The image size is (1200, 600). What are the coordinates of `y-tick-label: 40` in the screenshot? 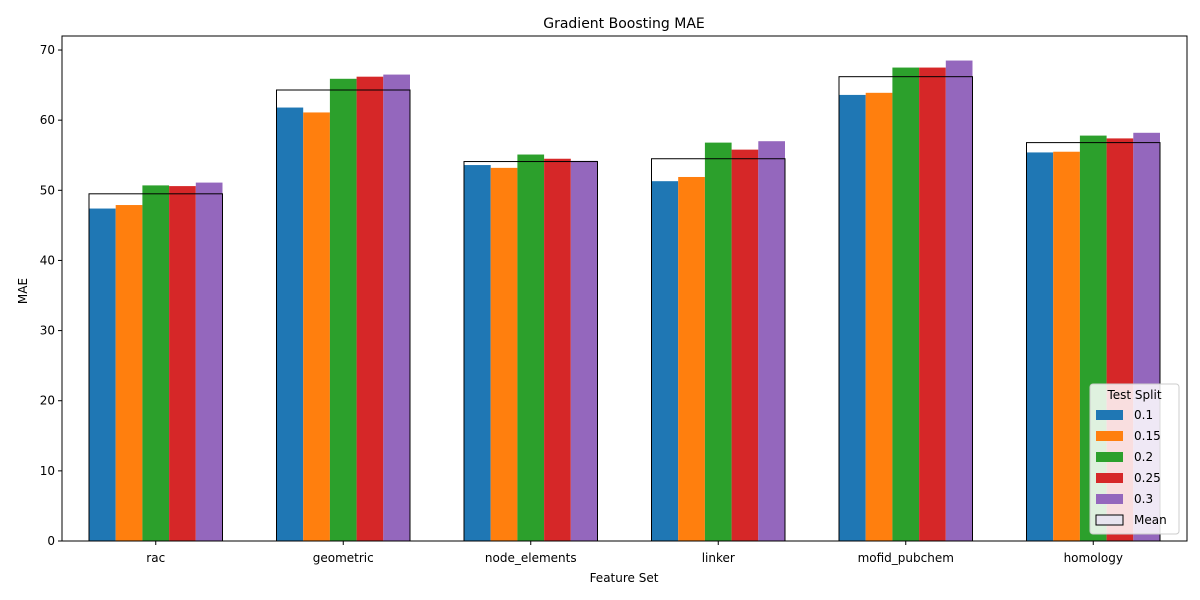 It's located at (47, 260).